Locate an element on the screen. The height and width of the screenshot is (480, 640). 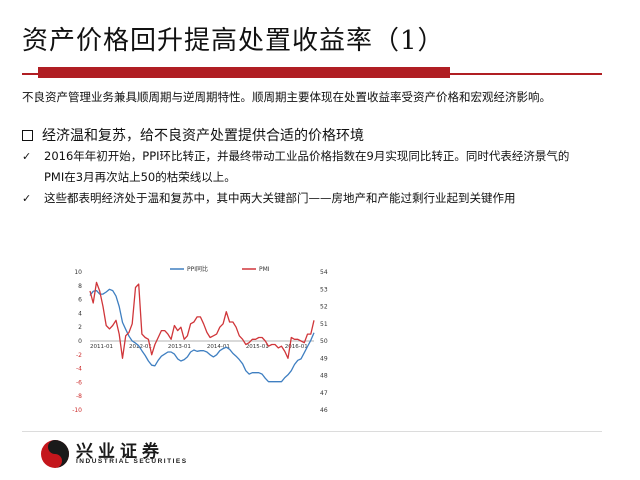
right-axis-tick-label: 52 is located at coordinates (324, 307).